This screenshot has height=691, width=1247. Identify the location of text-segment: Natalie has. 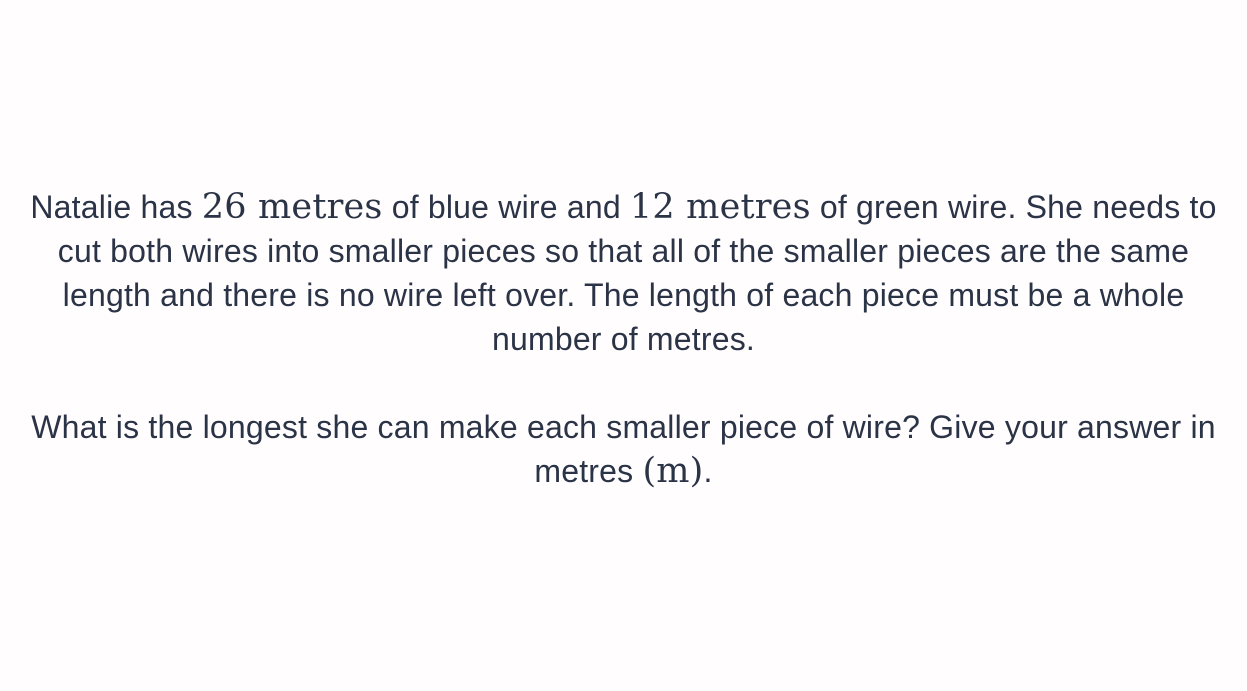
(116, 207).